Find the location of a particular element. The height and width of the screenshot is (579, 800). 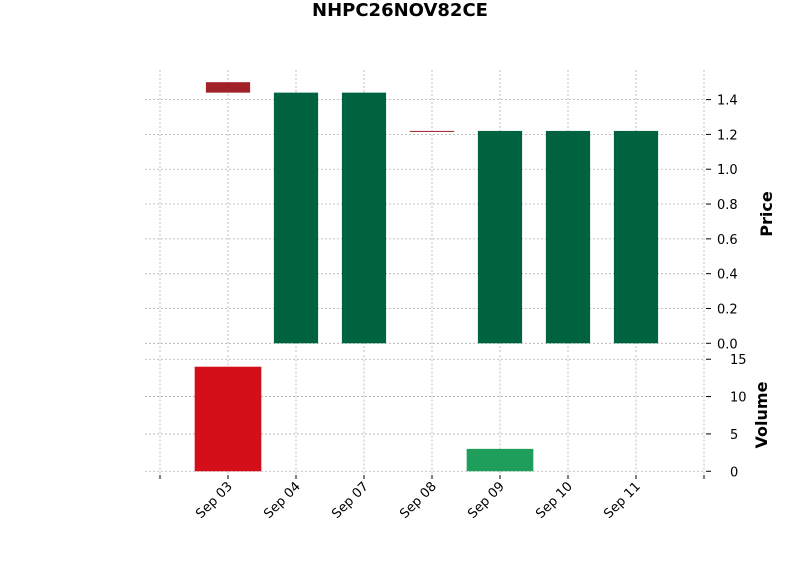

y-tick-label: 0.8 is located at coordinates (727, 205).